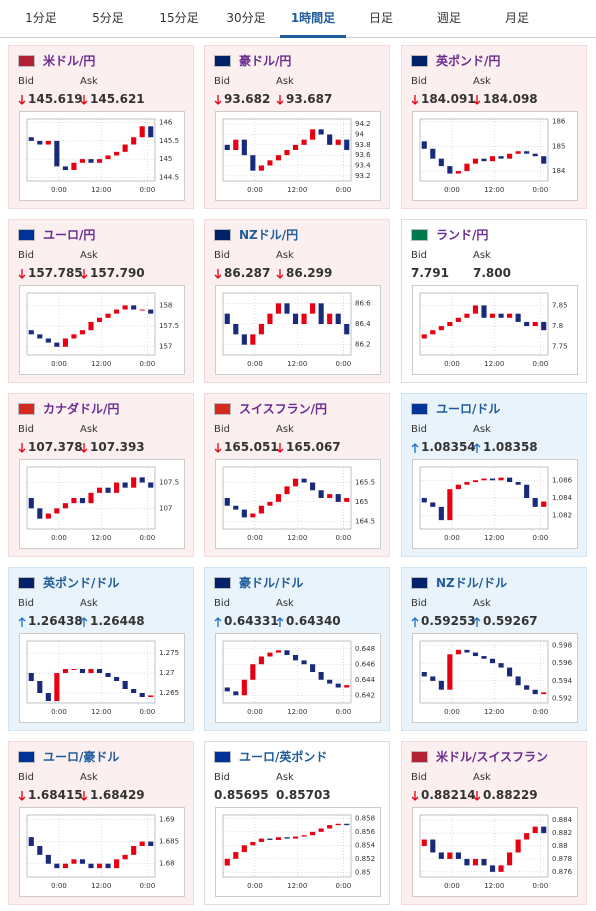  Describe the element at coordinates (283, 757) in the screenshot. I see `pair-name: ユーロ/英ポンド` at that location.